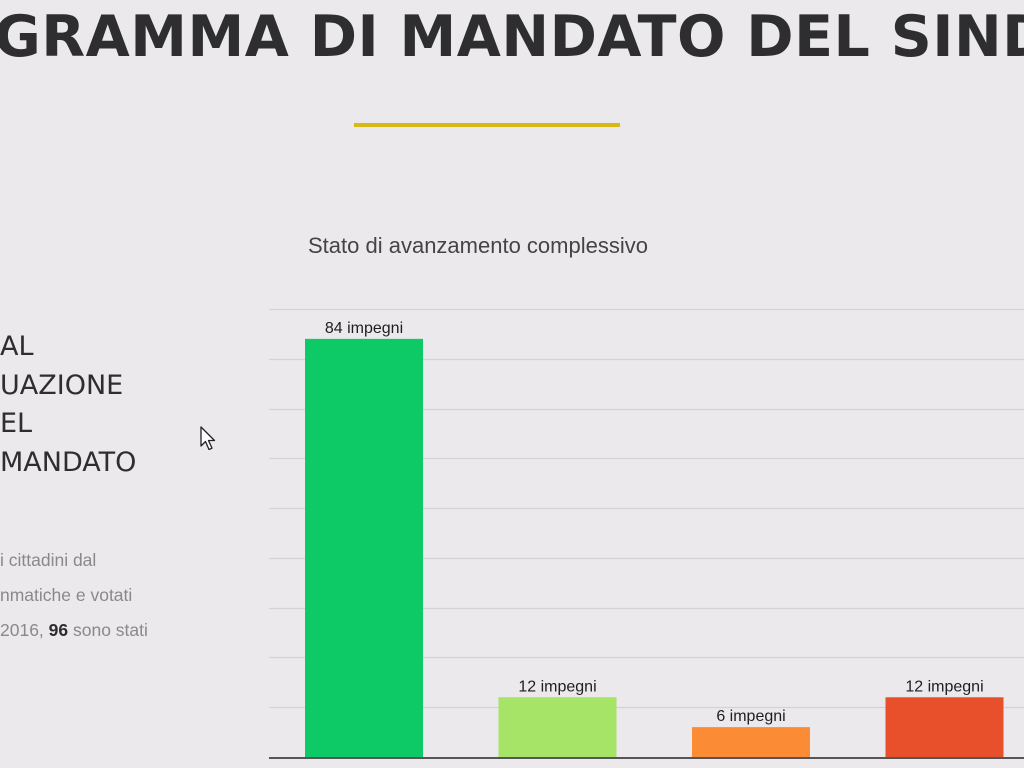  Describe the element at coordinates (750, 716) in the screenshot. I see `bar-data-label: 6 impegni` at that location.